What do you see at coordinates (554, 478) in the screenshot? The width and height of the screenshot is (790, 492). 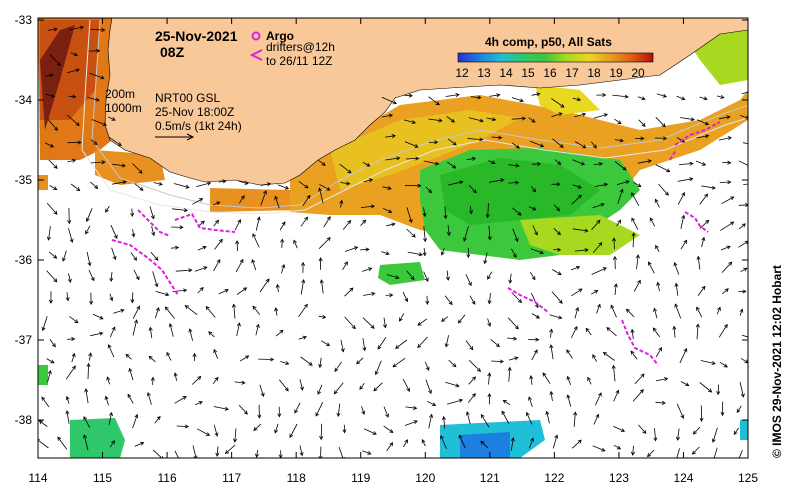 I see `x-tick-label: 122` at bounding box center [554, 478].